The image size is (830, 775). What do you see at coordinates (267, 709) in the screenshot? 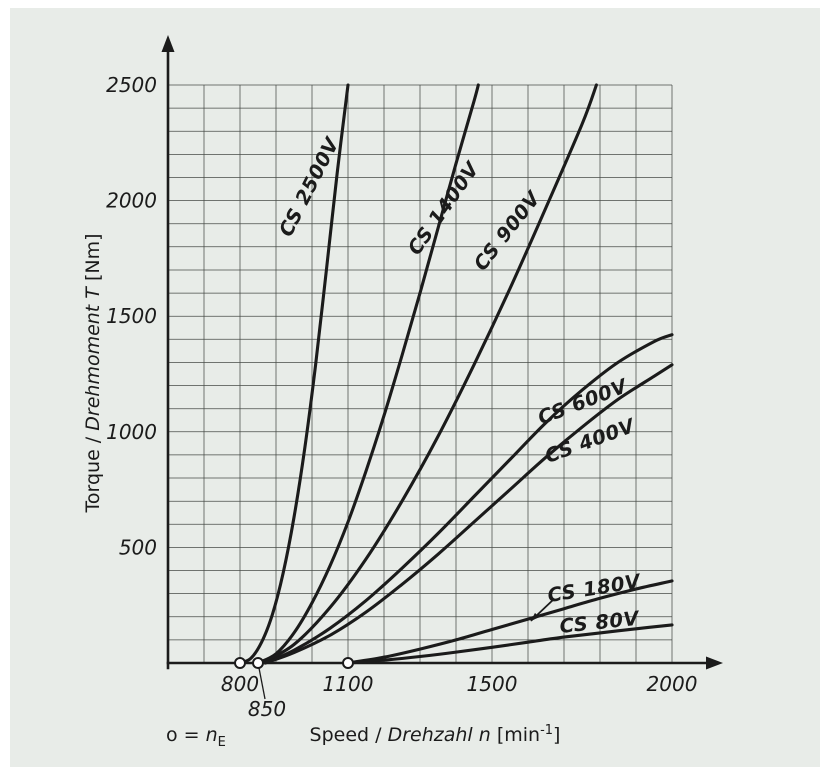
I see `x-tick-850: 850` at bounding box center [267, 709].